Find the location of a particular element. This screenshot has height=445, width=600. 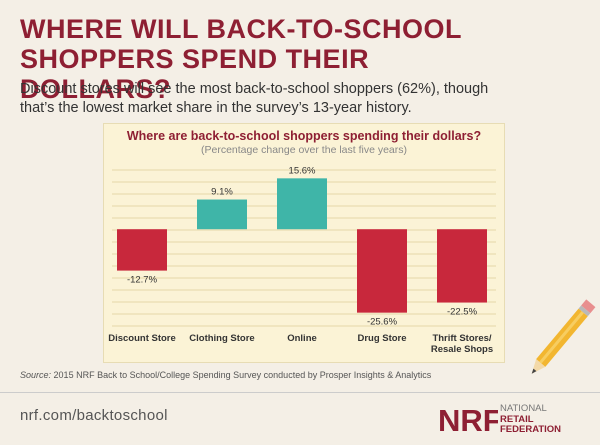

data-label-2: 15.6% is located at coordinates (302, 170).